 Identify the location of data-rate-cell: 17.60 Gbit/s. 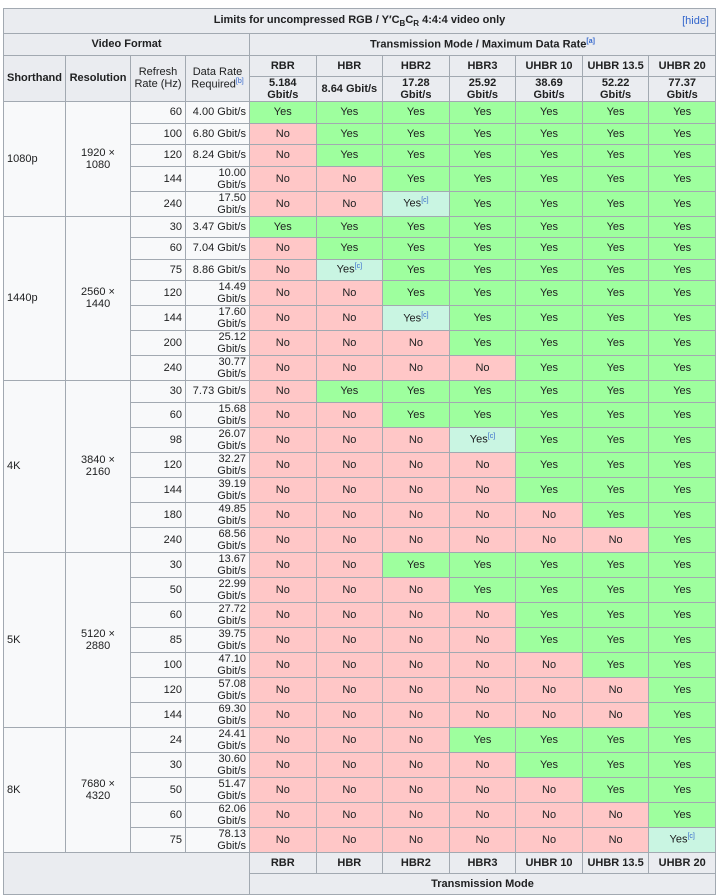
(217, 318).